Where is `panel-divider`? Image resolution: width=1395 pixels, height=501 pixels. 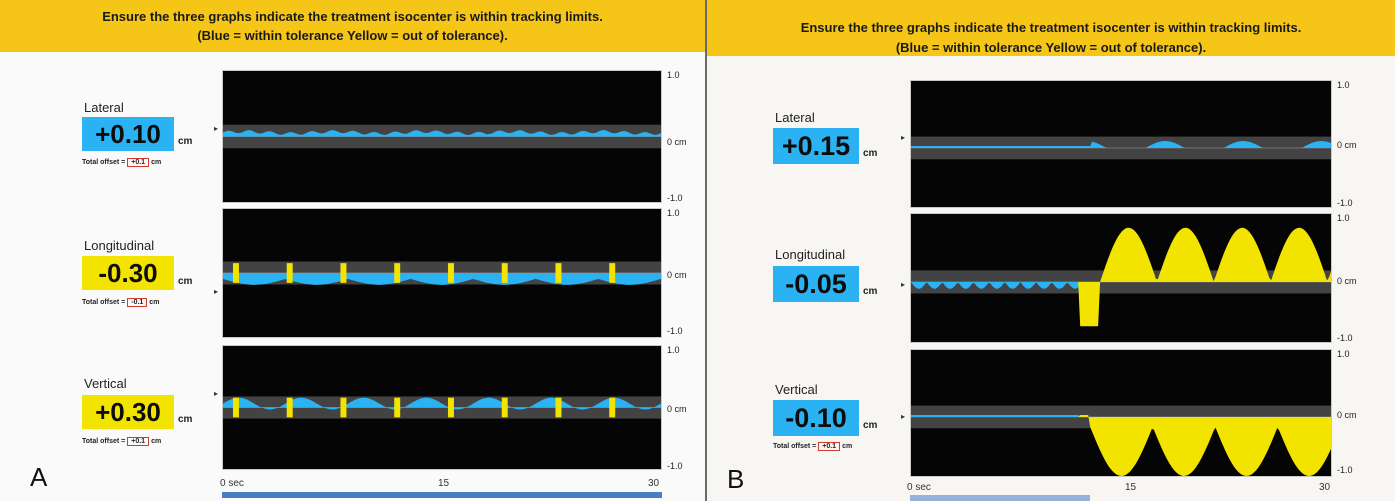 panel-divider is located at coordinates (706, 250).